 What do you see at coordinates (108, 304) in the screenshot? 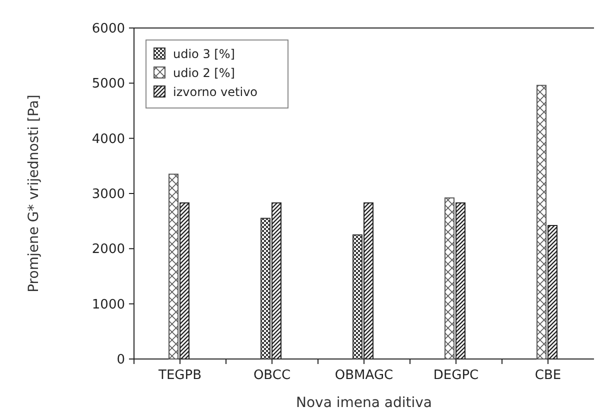
I see `y-tick-label: 1000` at bounding box center [108, 304].